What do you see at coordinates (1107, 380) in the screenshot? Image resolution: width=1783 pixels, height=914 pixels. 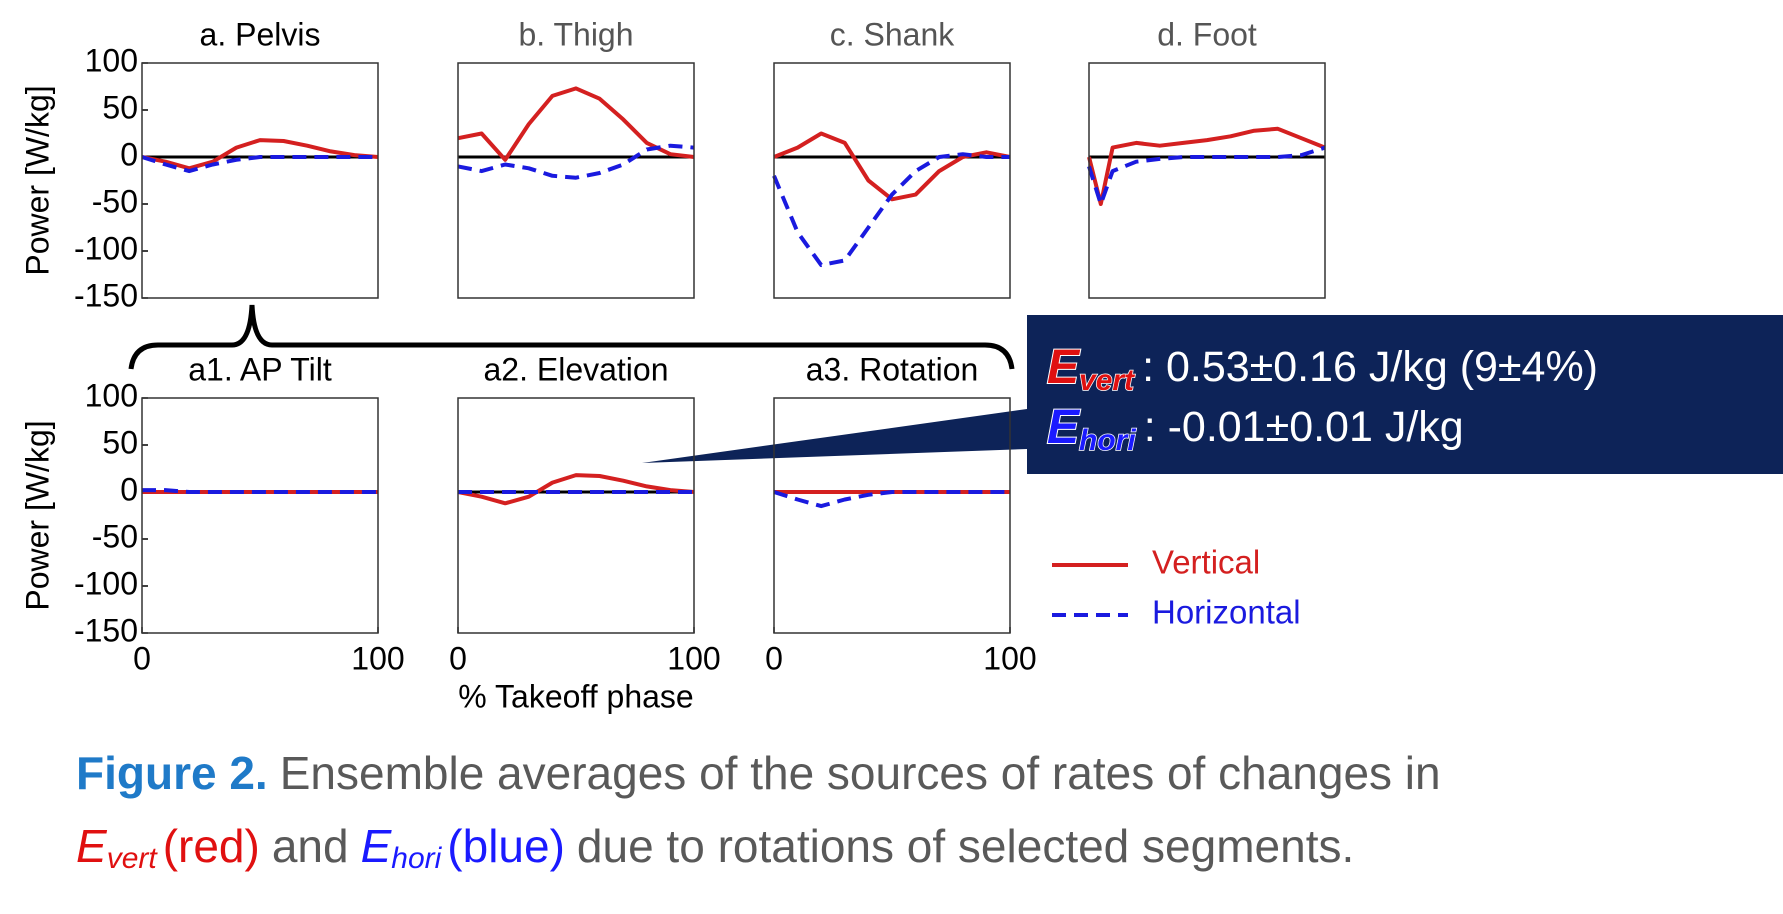 I see `subscript: vert` at bounding box center [1107, 380].